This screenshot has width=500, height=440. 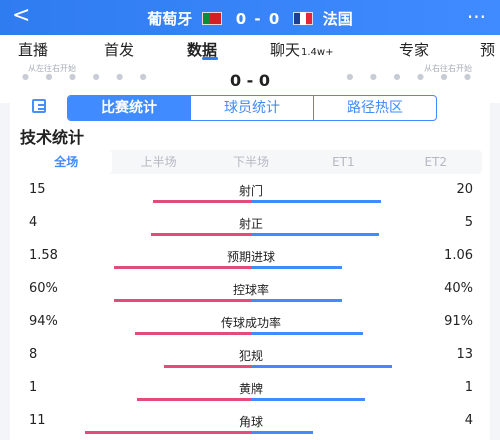 I want to click on stat-row: 94% 传球成功率 91%, so click(x=251, y=324).